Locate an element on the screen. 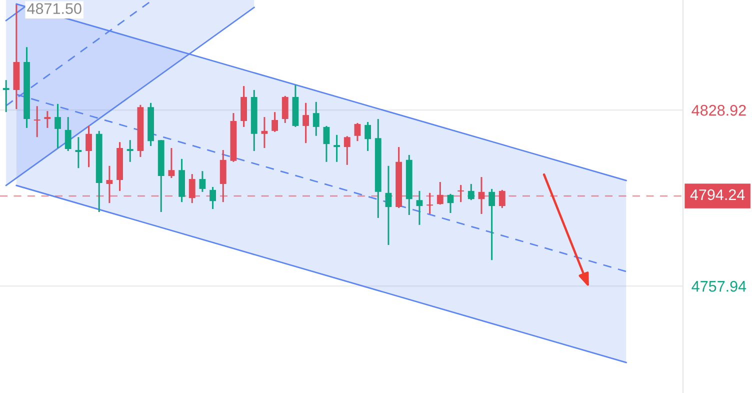 This screenshot has height=393, width=752. y-tick-label: 4757.94 is located at coordinates (719, 286).